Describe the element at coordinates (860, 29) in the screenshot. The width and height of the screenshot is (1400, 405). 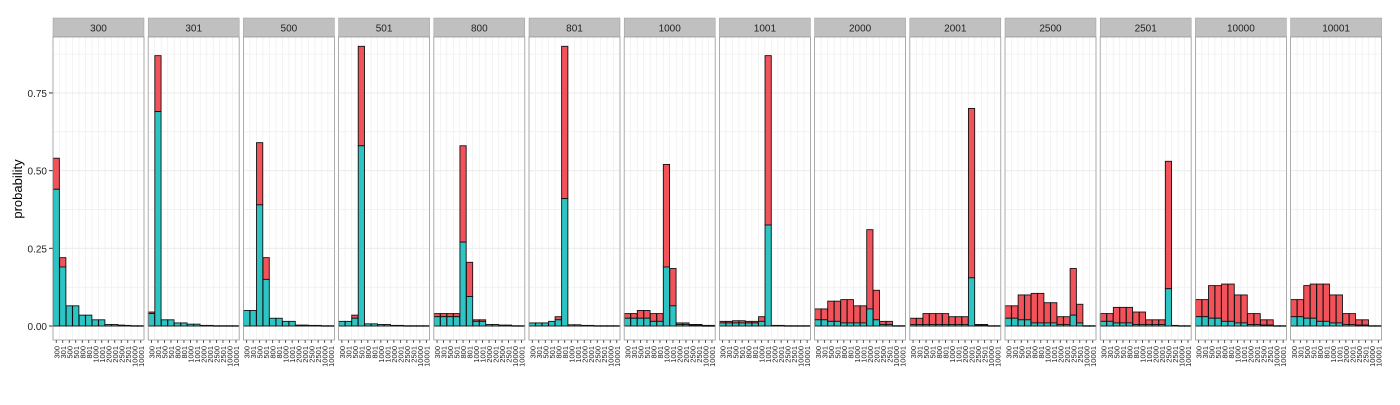
I see `facet-strip-label: 2000` at that location.